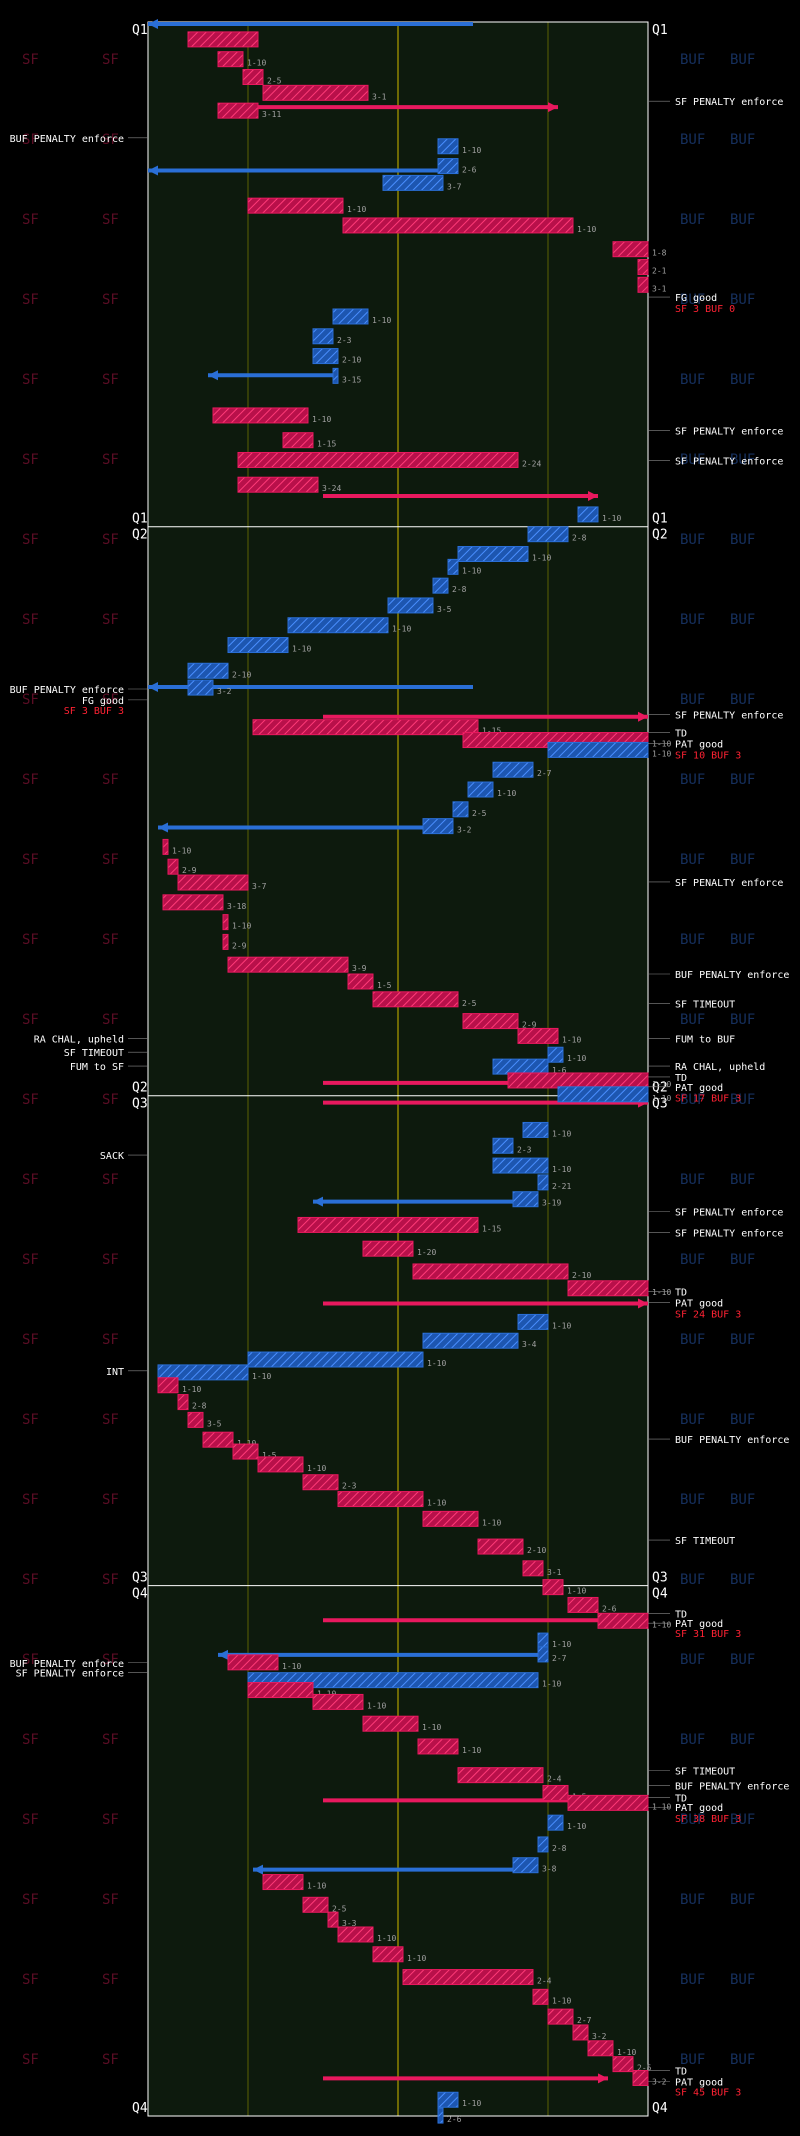 The width and height of the screenshot is (800, 2136). What do you see at coordinates (699, 2082) in the screenshot?
I see `note-label: PAT good` at bounding box center [699, 2082].